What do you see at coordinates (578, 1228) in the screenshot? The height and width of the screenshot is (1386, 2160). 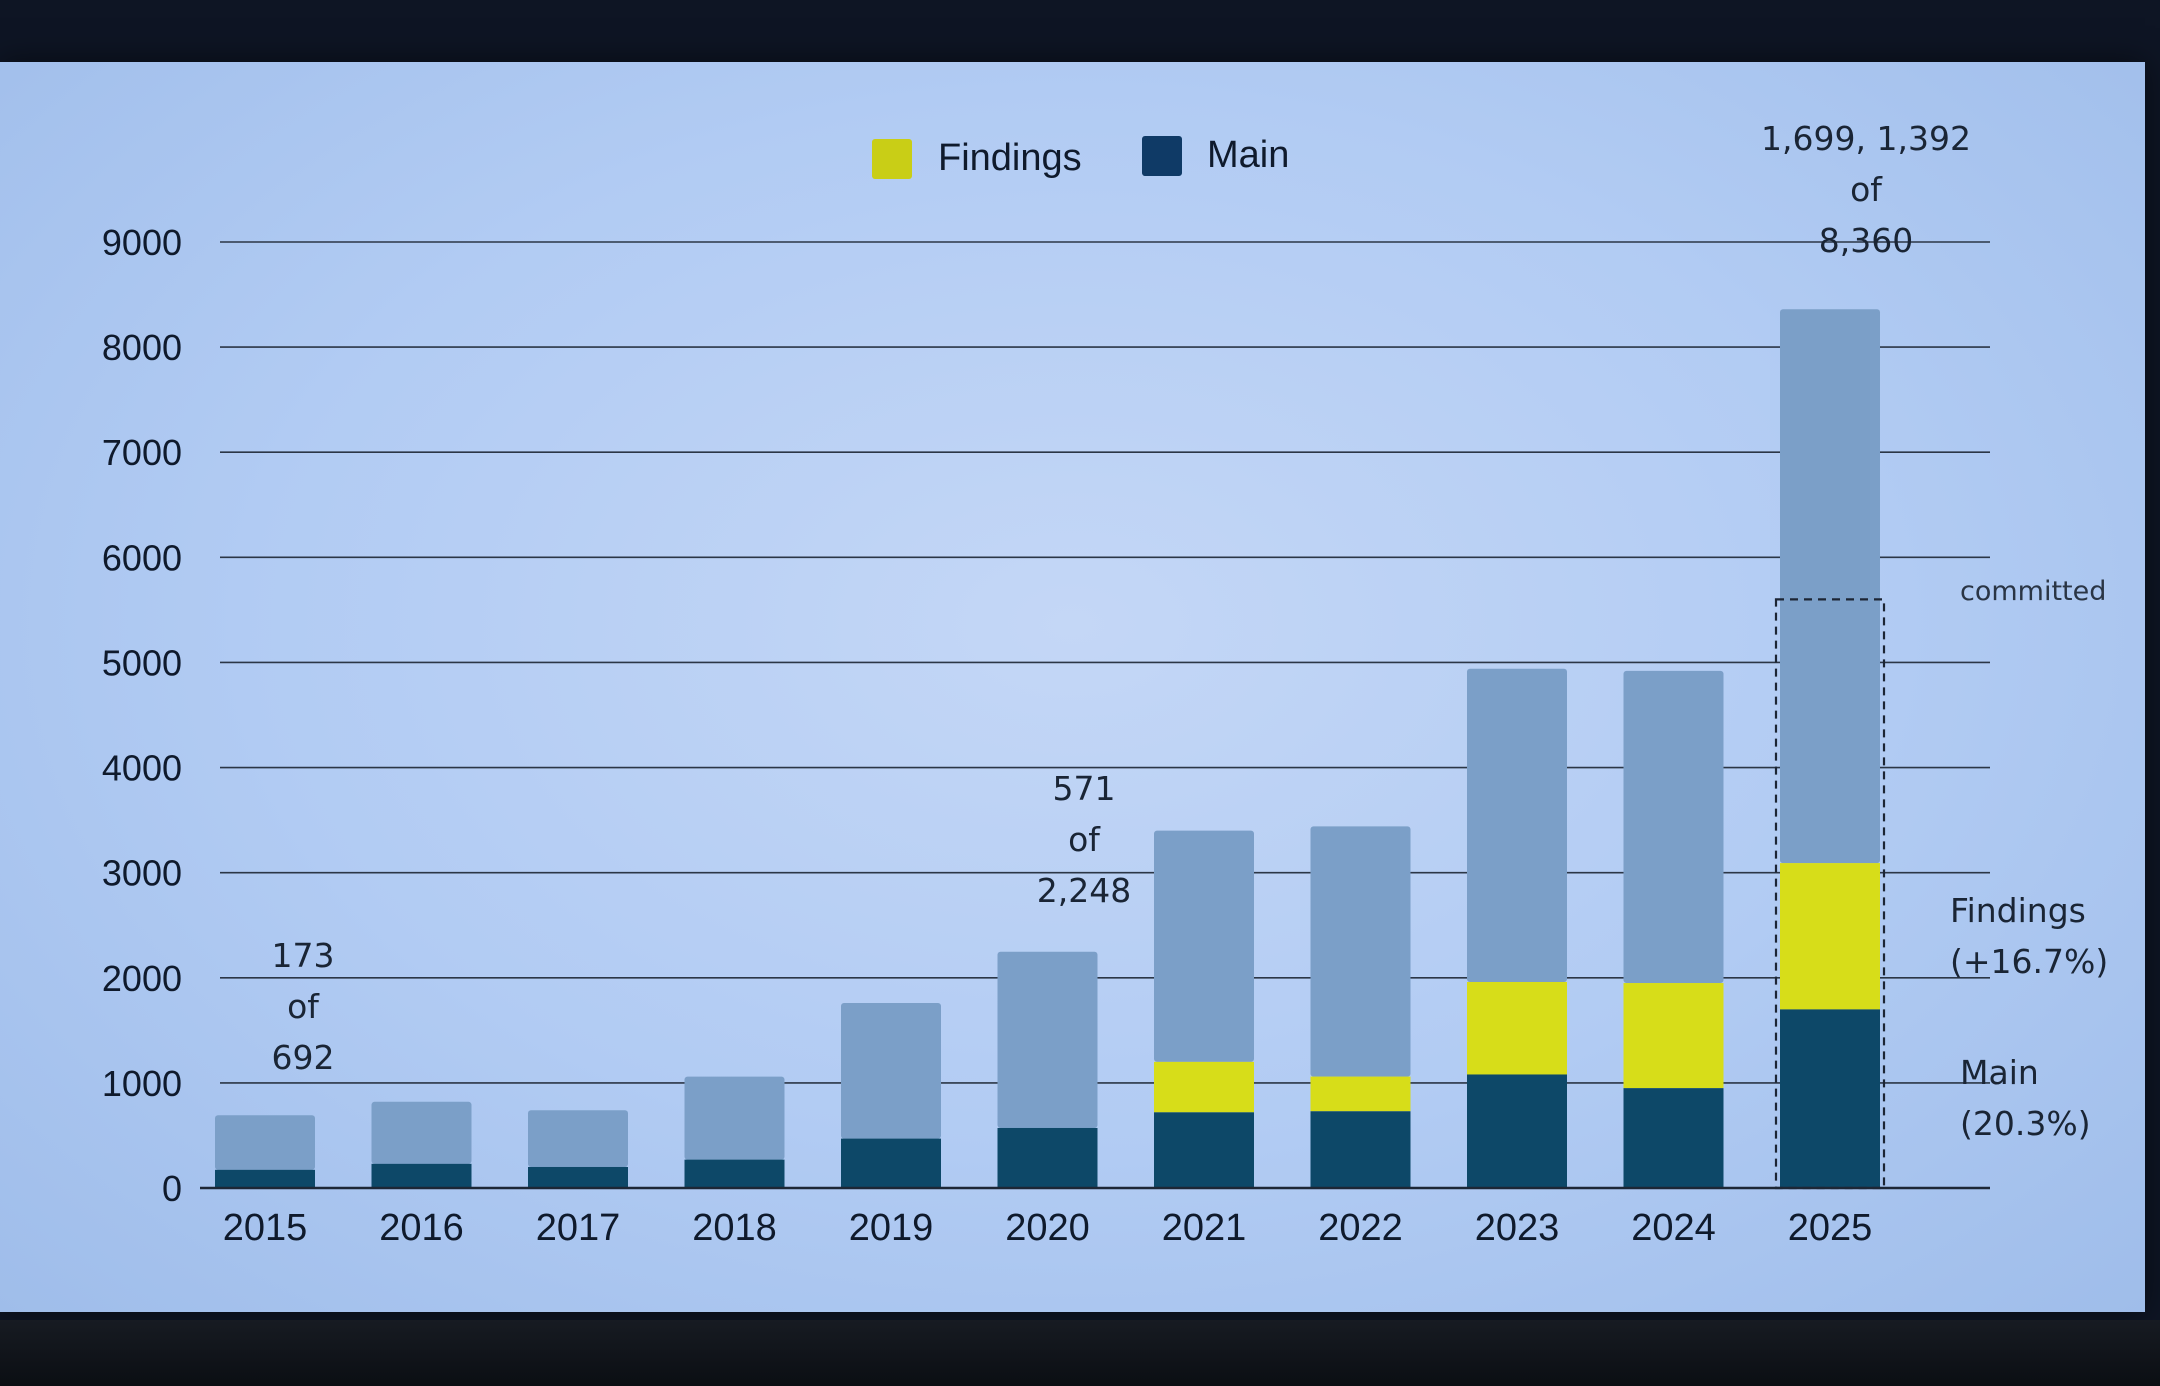 I see `x-tick-label-2017: 2017` at bounding box center [578, 1228].